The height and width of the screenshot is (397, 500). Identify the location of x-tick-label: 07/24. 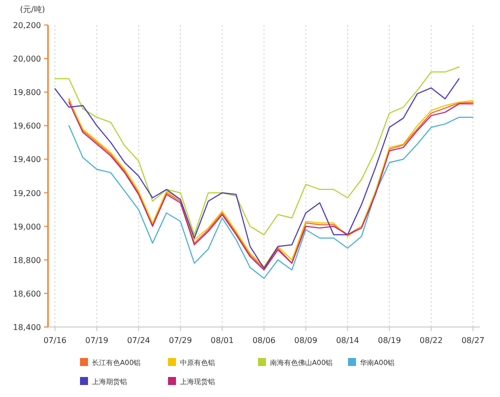
(138, 340).